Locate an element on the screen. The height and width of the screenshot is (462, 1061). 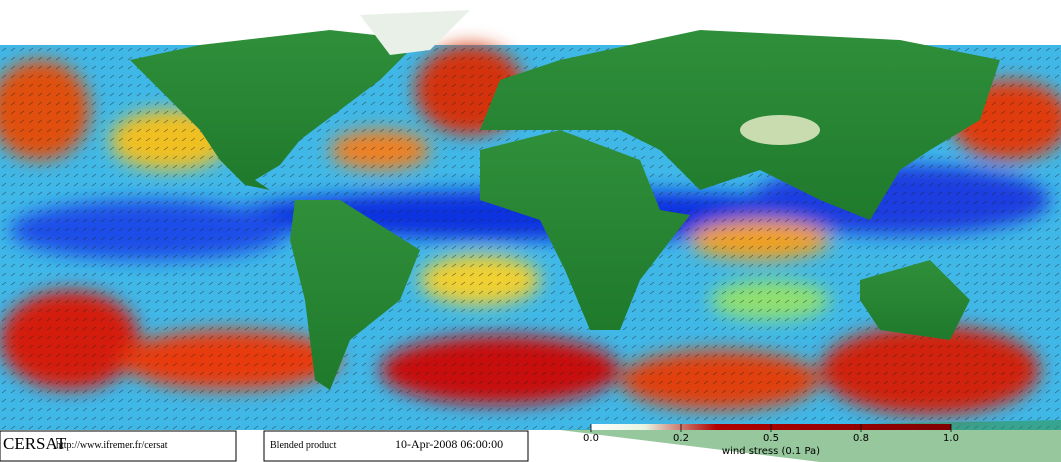
colorbar-tick-label: 0.5 is located at coordinates (771, 438).